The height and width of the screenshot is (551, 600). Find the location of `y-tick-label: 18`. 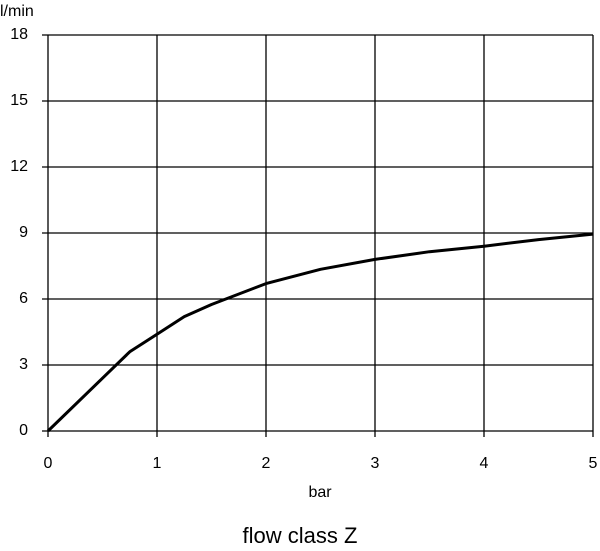

y-tick-label: 18 is located at coordinates (19, 34).